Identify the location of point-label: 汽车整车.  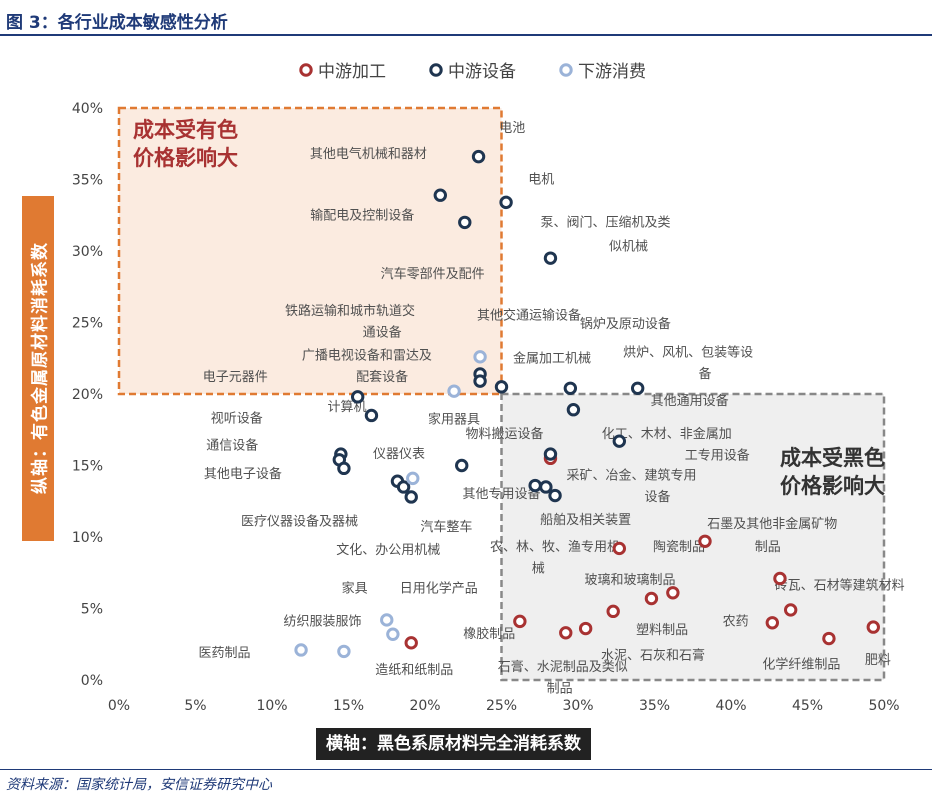
(446, 527).